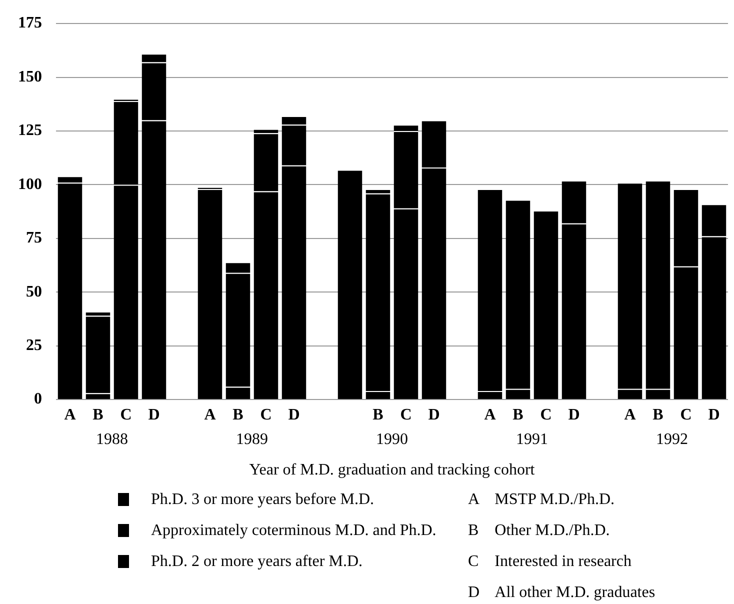 Image resolution: width=734 pixels, height=604 pixels. I want to click on text: D All other M.D. graduates, so click(562, 592).